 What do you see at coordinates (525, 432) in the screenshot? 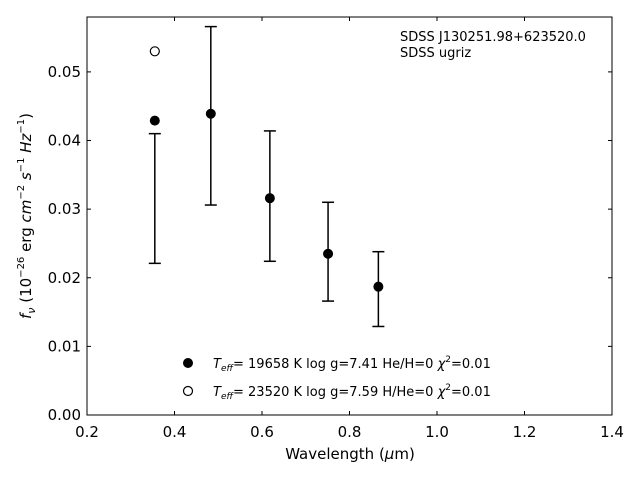
I see `x-tick-label: 1.2` at bounding box center [525, 432].